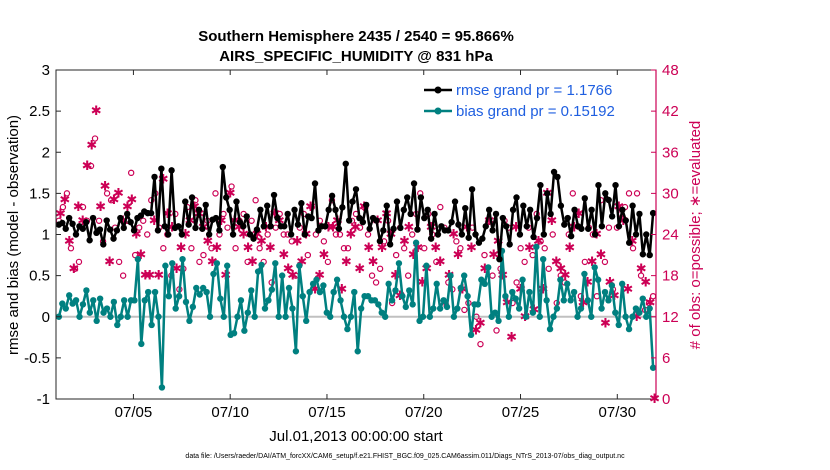 This screenshot has height=470, width=830. Describe the element at coordinates (534, 90) in the screenshot. I see `legend-rmse-label: rmse grand pr = 1.1766` at that location.